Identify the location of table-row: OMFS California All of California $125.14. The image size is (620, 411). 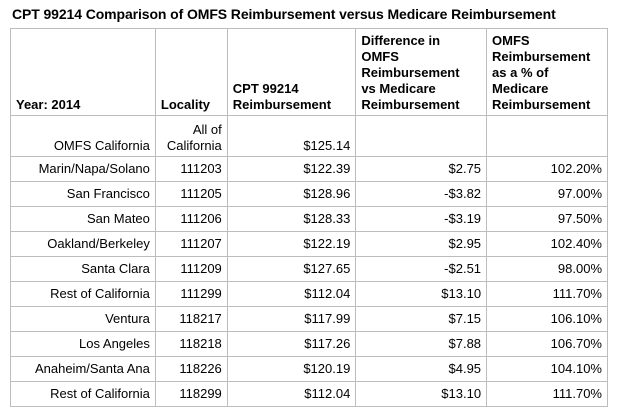
(309, 136).